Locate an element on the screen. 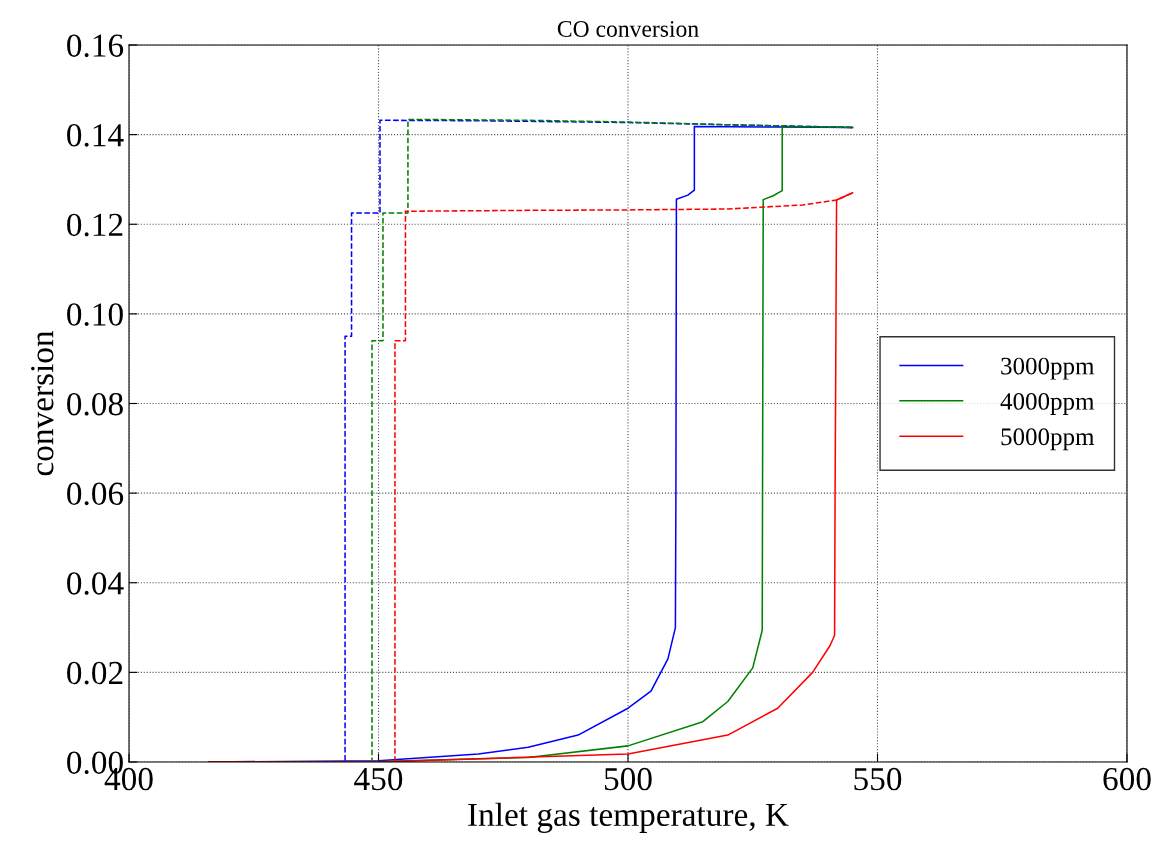  x-tick-label: 500 is located at coordinates (628, 779).